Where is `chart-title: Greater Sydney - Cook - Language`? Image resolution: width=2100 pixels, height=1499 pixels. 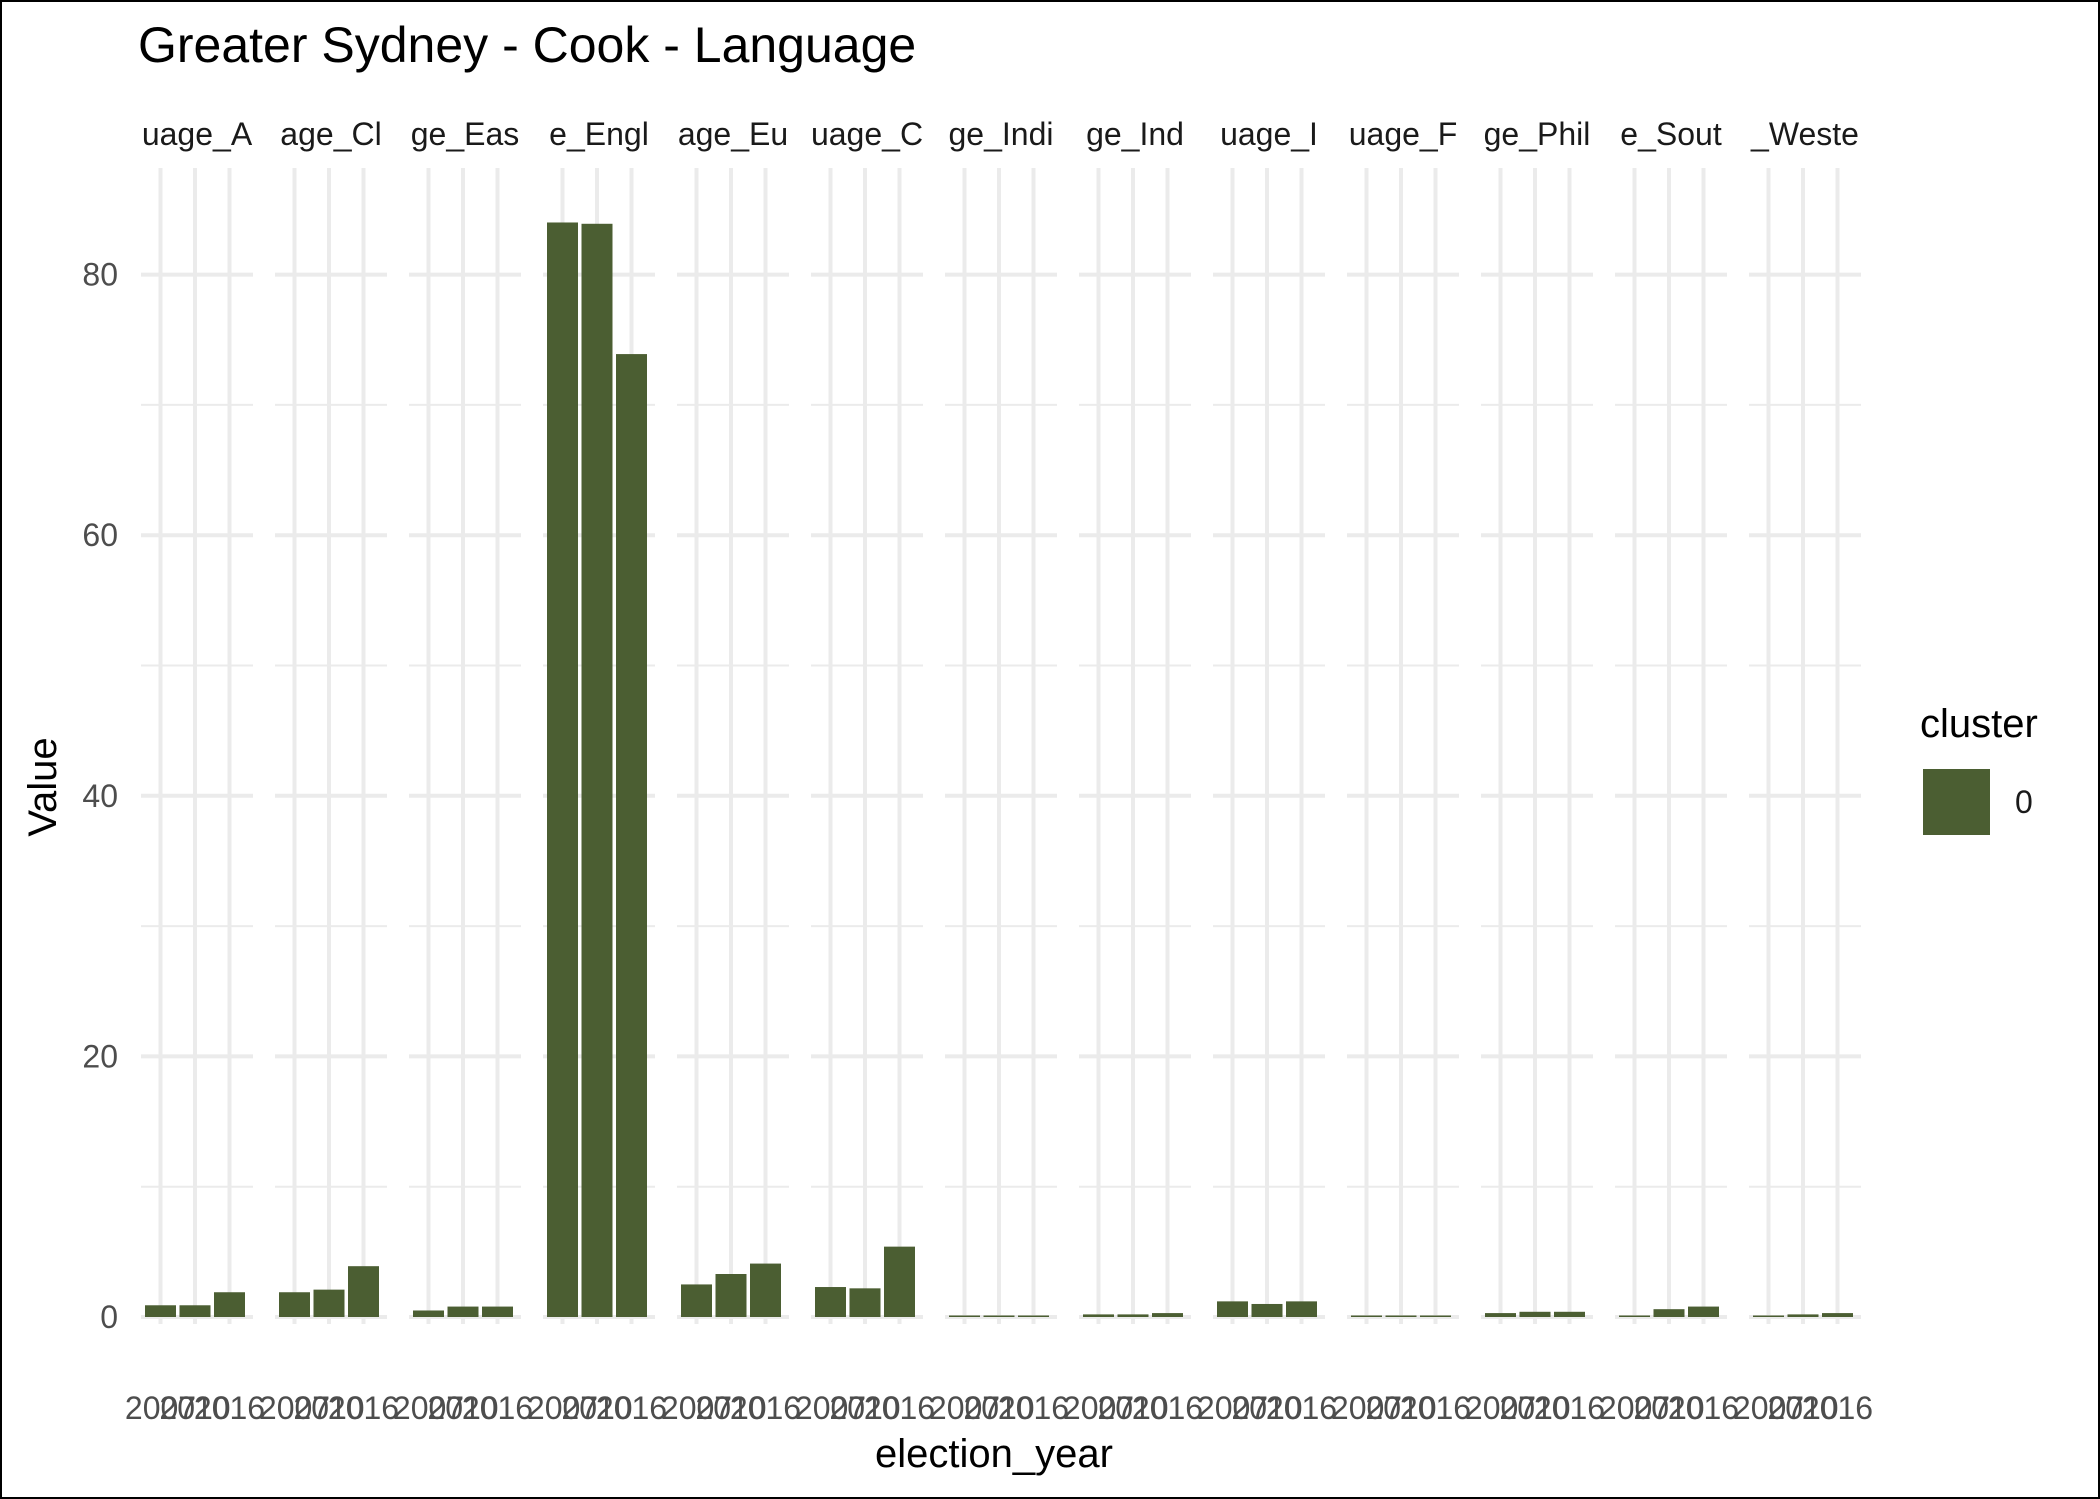 chart-title: Greater Sydney - Cook - Language is located at coordinates (527, 45).